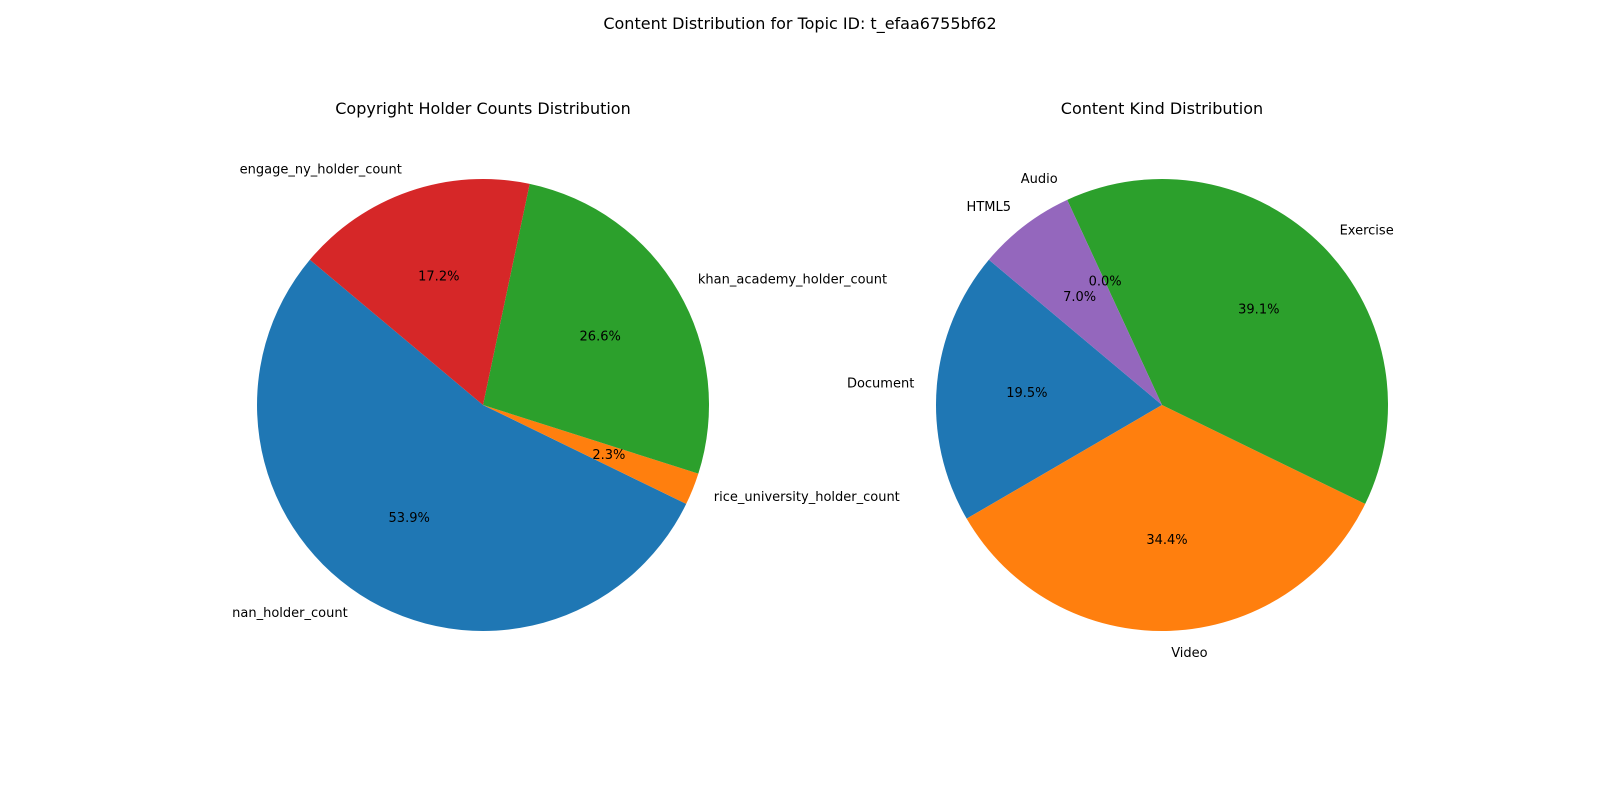  What do you see at coordinates (880, 383) in the screenshot?
I see `pie-label-document: Document` at bounding box center [880, 383].